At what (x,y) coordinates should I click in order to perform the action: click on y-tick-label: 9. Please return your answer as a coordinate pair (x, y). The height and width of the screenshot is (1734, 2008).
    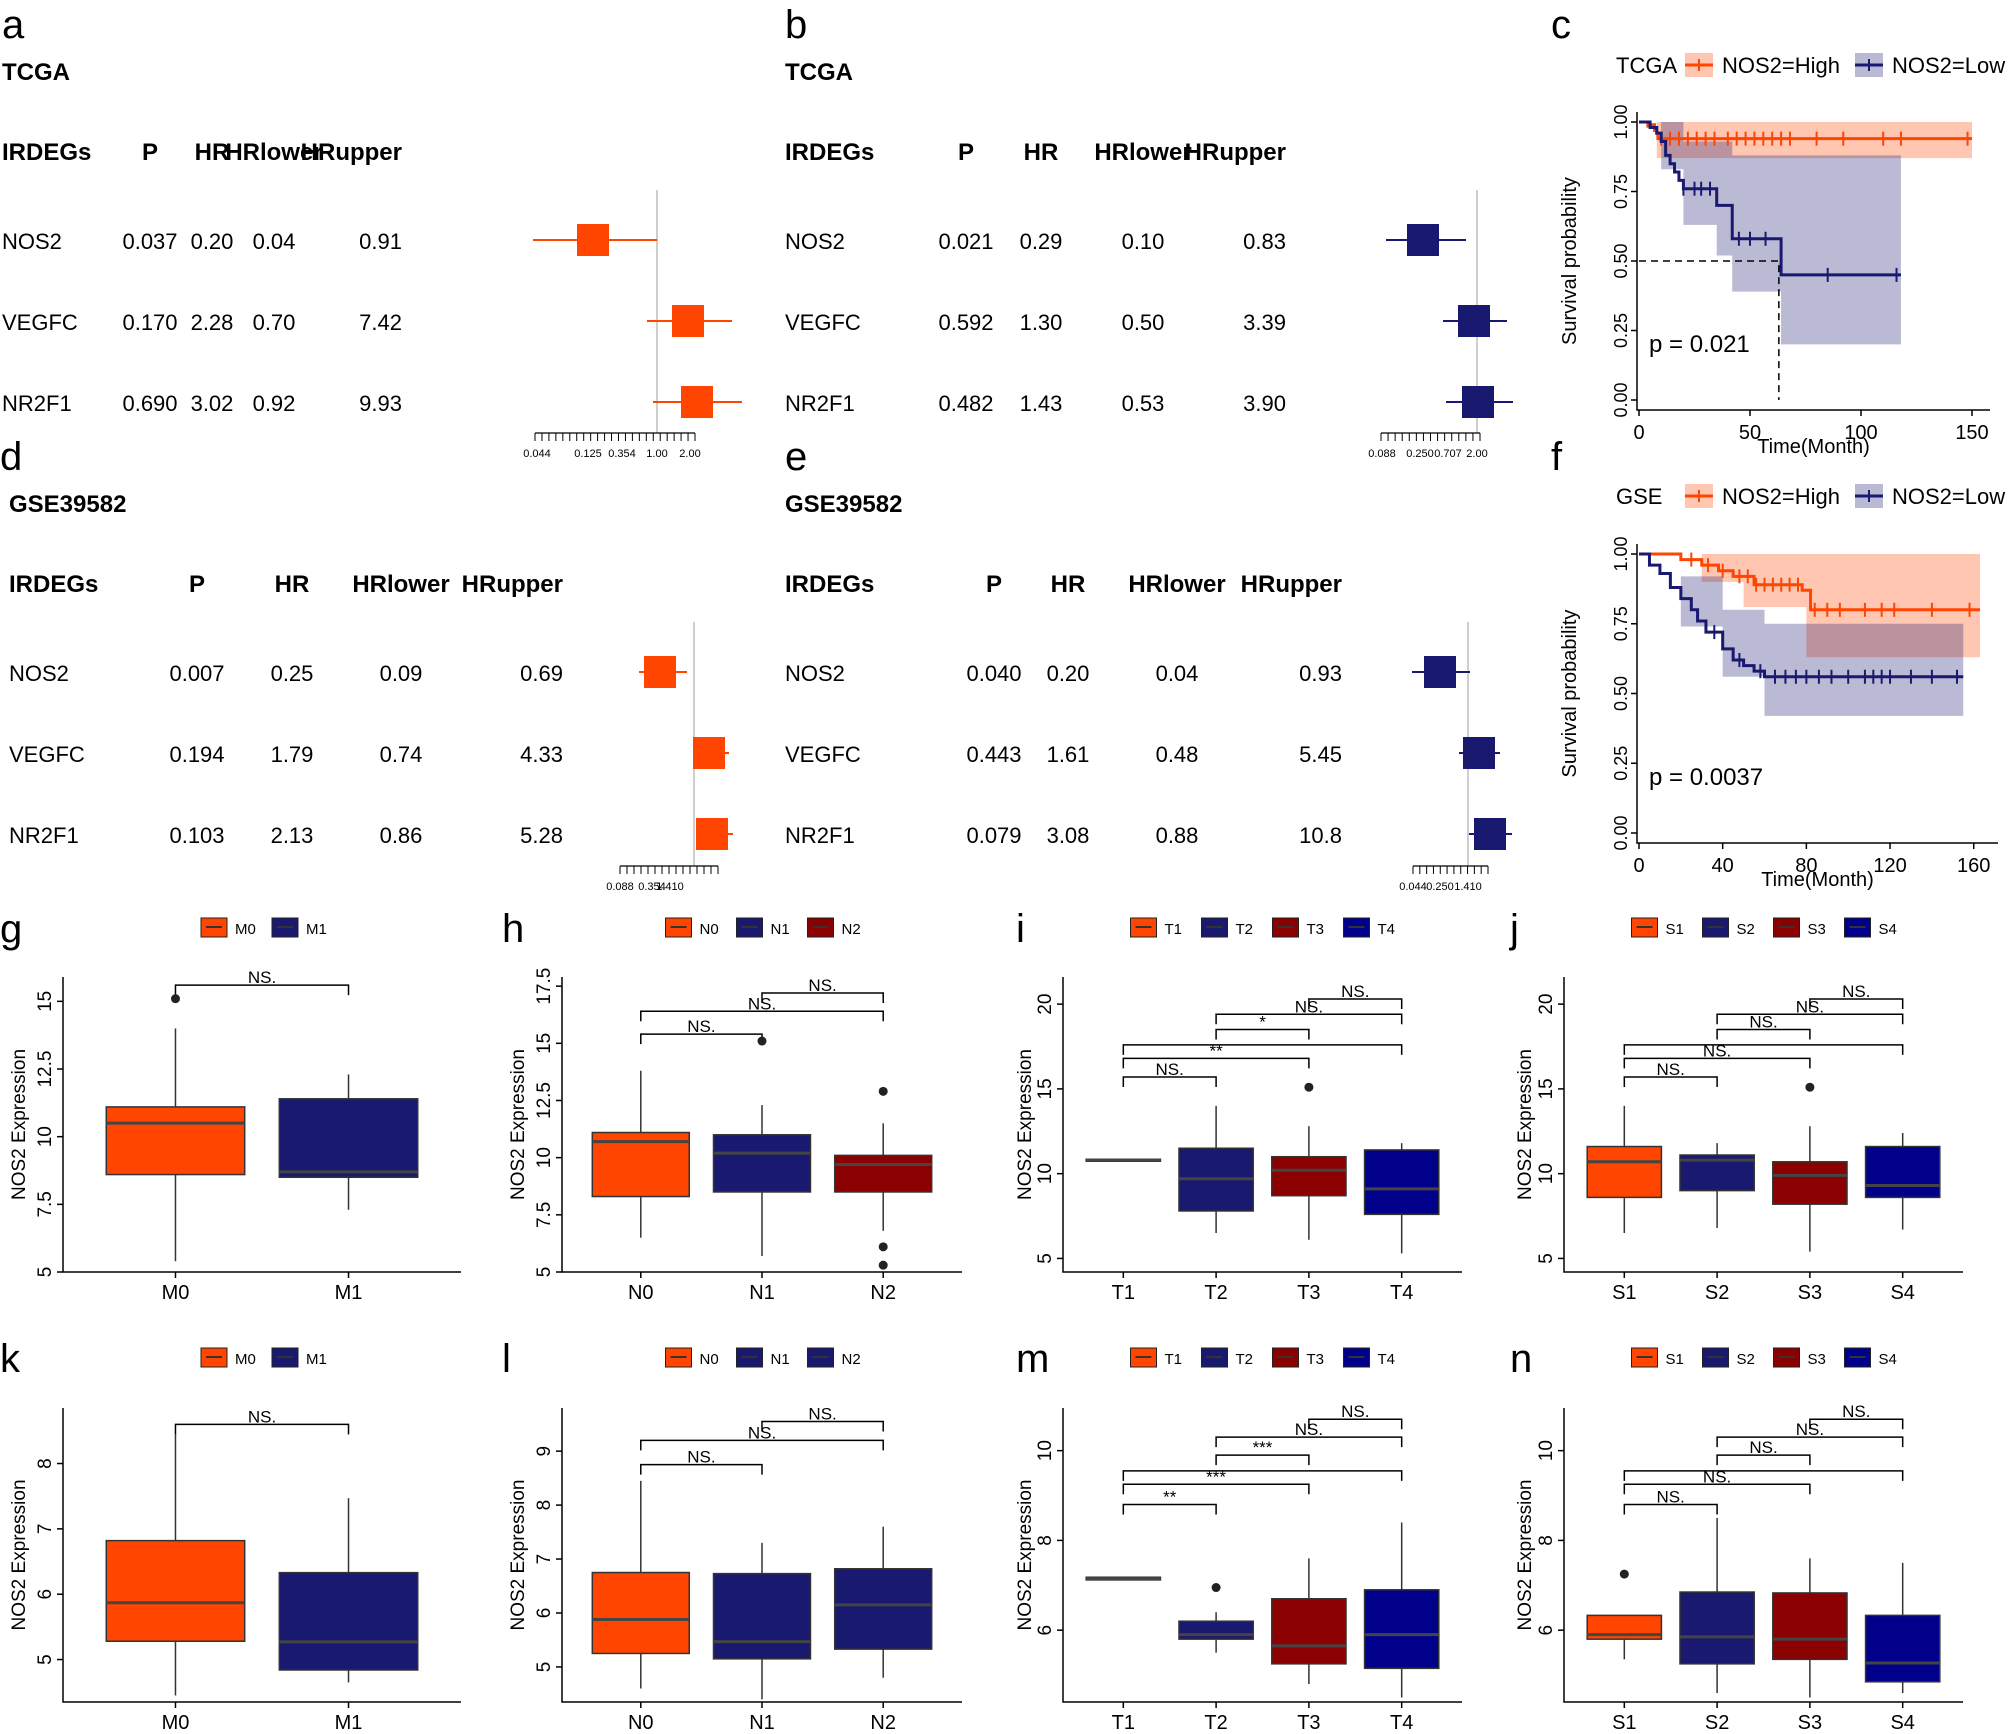
    Looking at the image, I should click on (544, 1451).